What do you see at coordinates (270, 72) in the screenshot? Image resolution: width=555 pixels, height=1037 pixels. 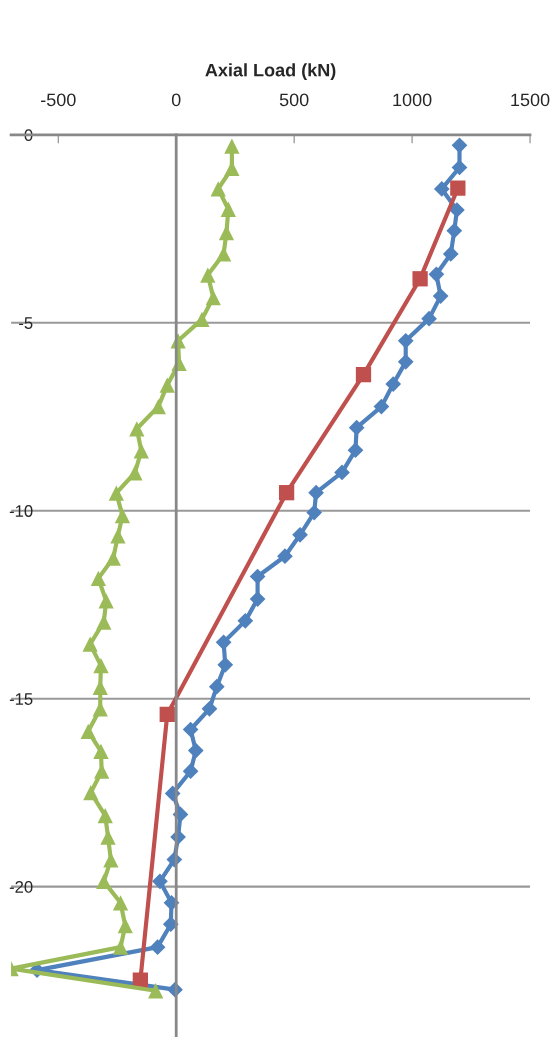 I see `x-axis-title: Axial Load (kN)` at bounding box center [270, 72].